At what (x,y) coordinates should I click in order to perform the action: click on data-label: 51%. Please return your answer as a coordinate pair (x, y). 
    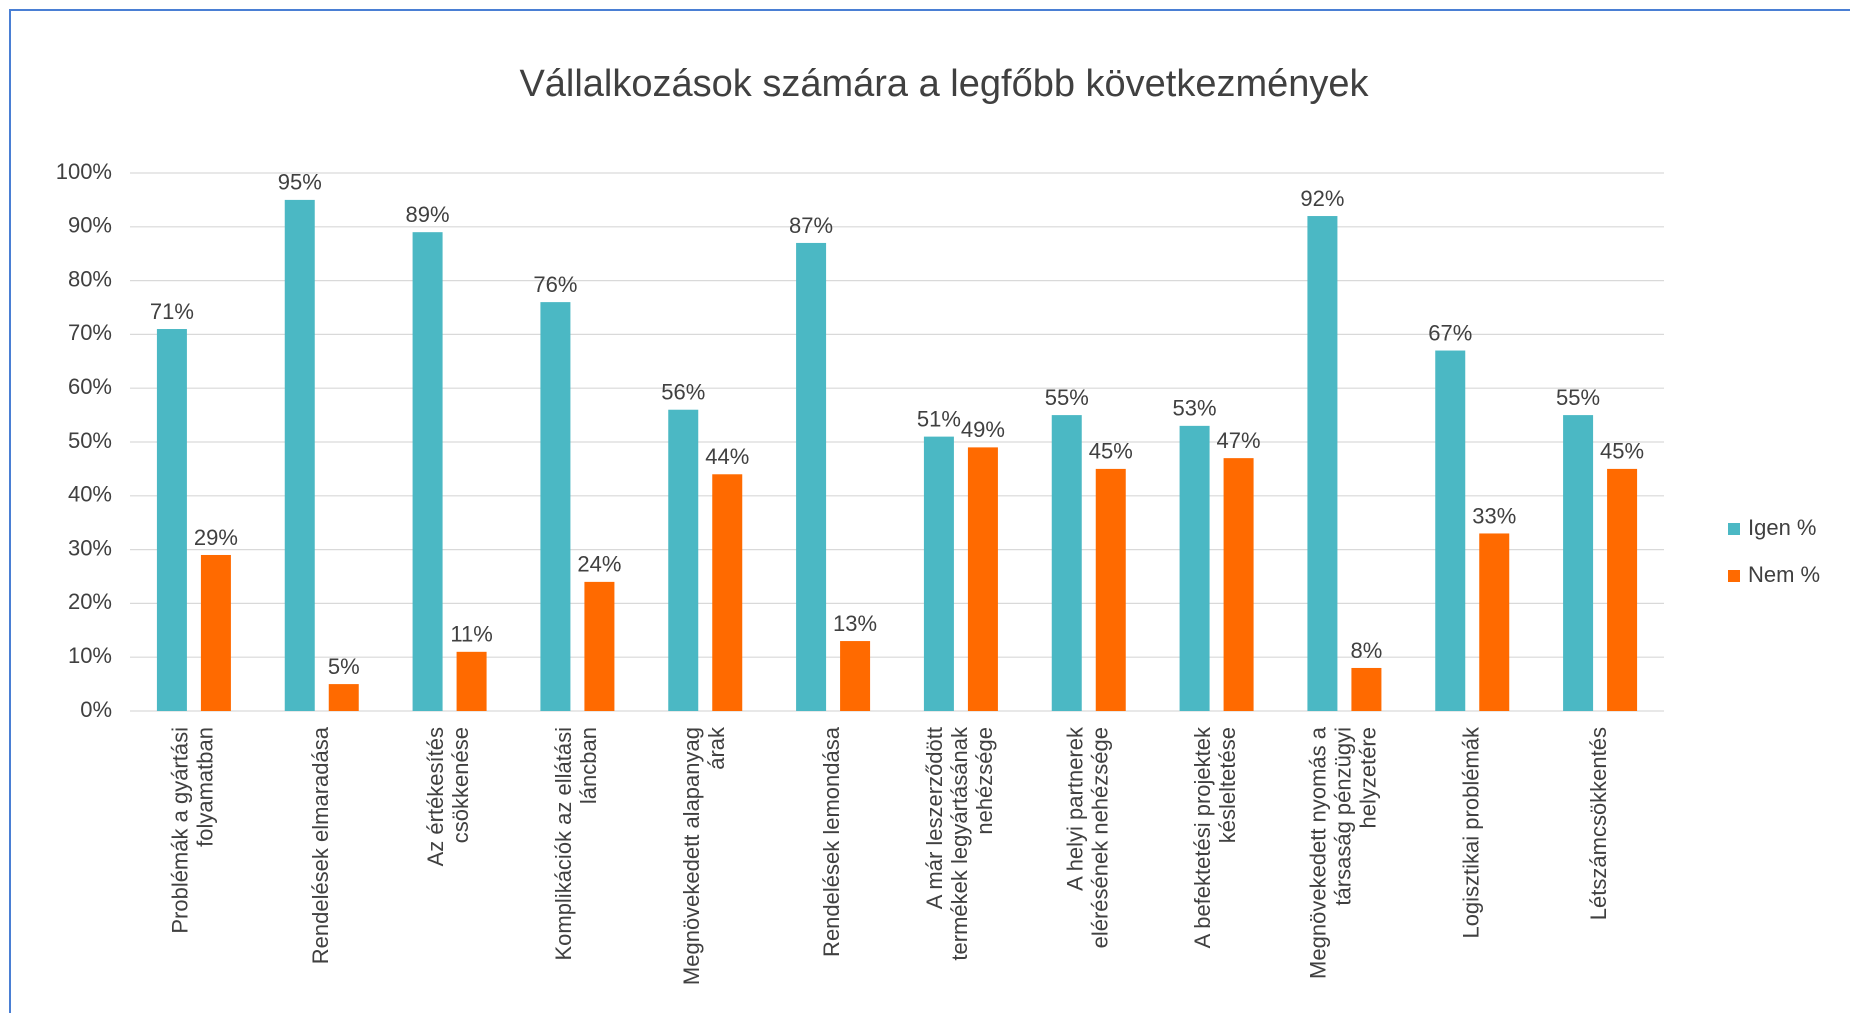
    Looking at the image, I should click on (939, 418).